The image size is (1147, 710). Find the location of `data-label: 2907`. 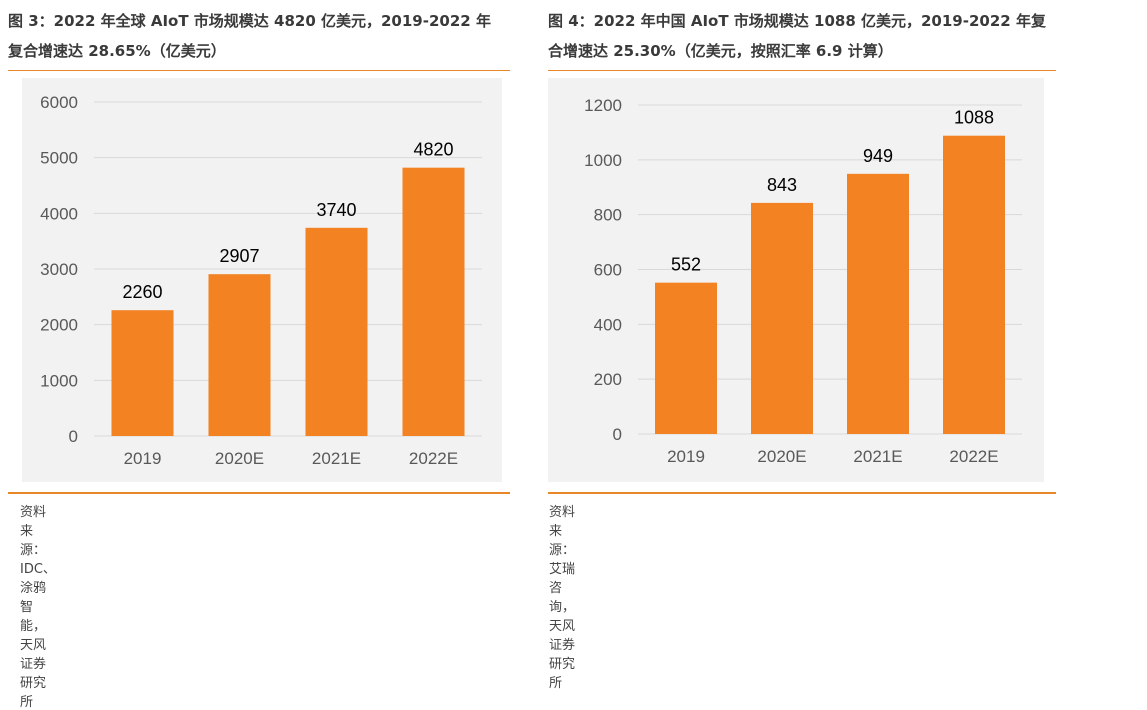

data-label: 2907 is located at coordinates (239, 256).